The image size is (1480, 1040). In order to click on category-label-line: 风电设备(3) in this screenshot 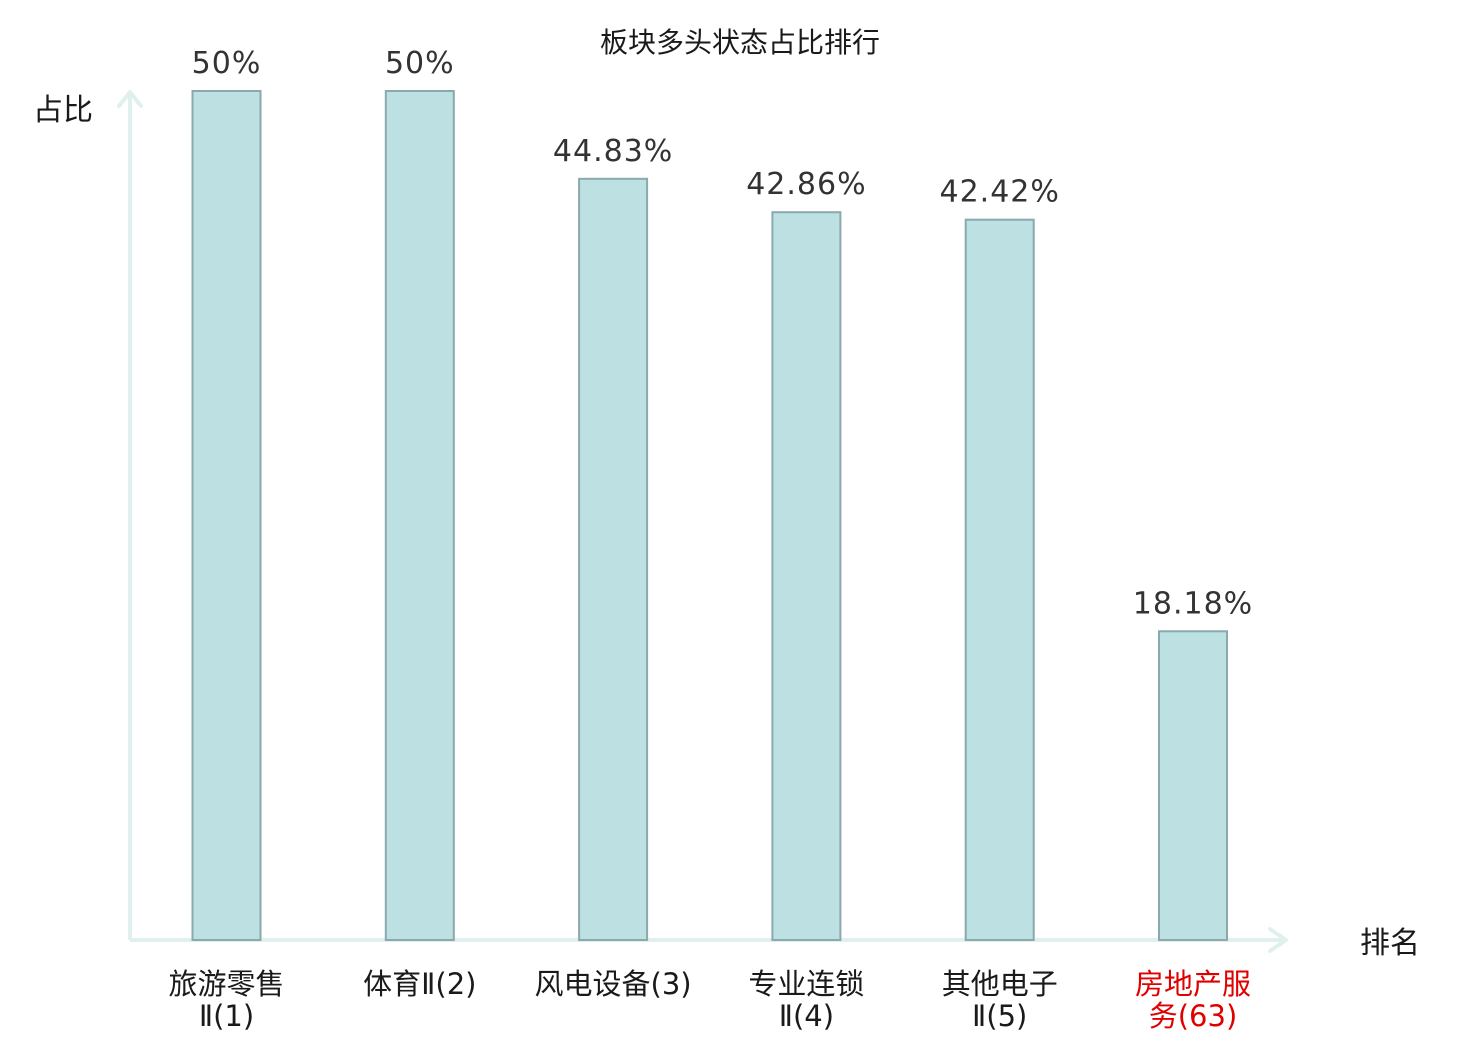, I will do `click(613, 984)`.